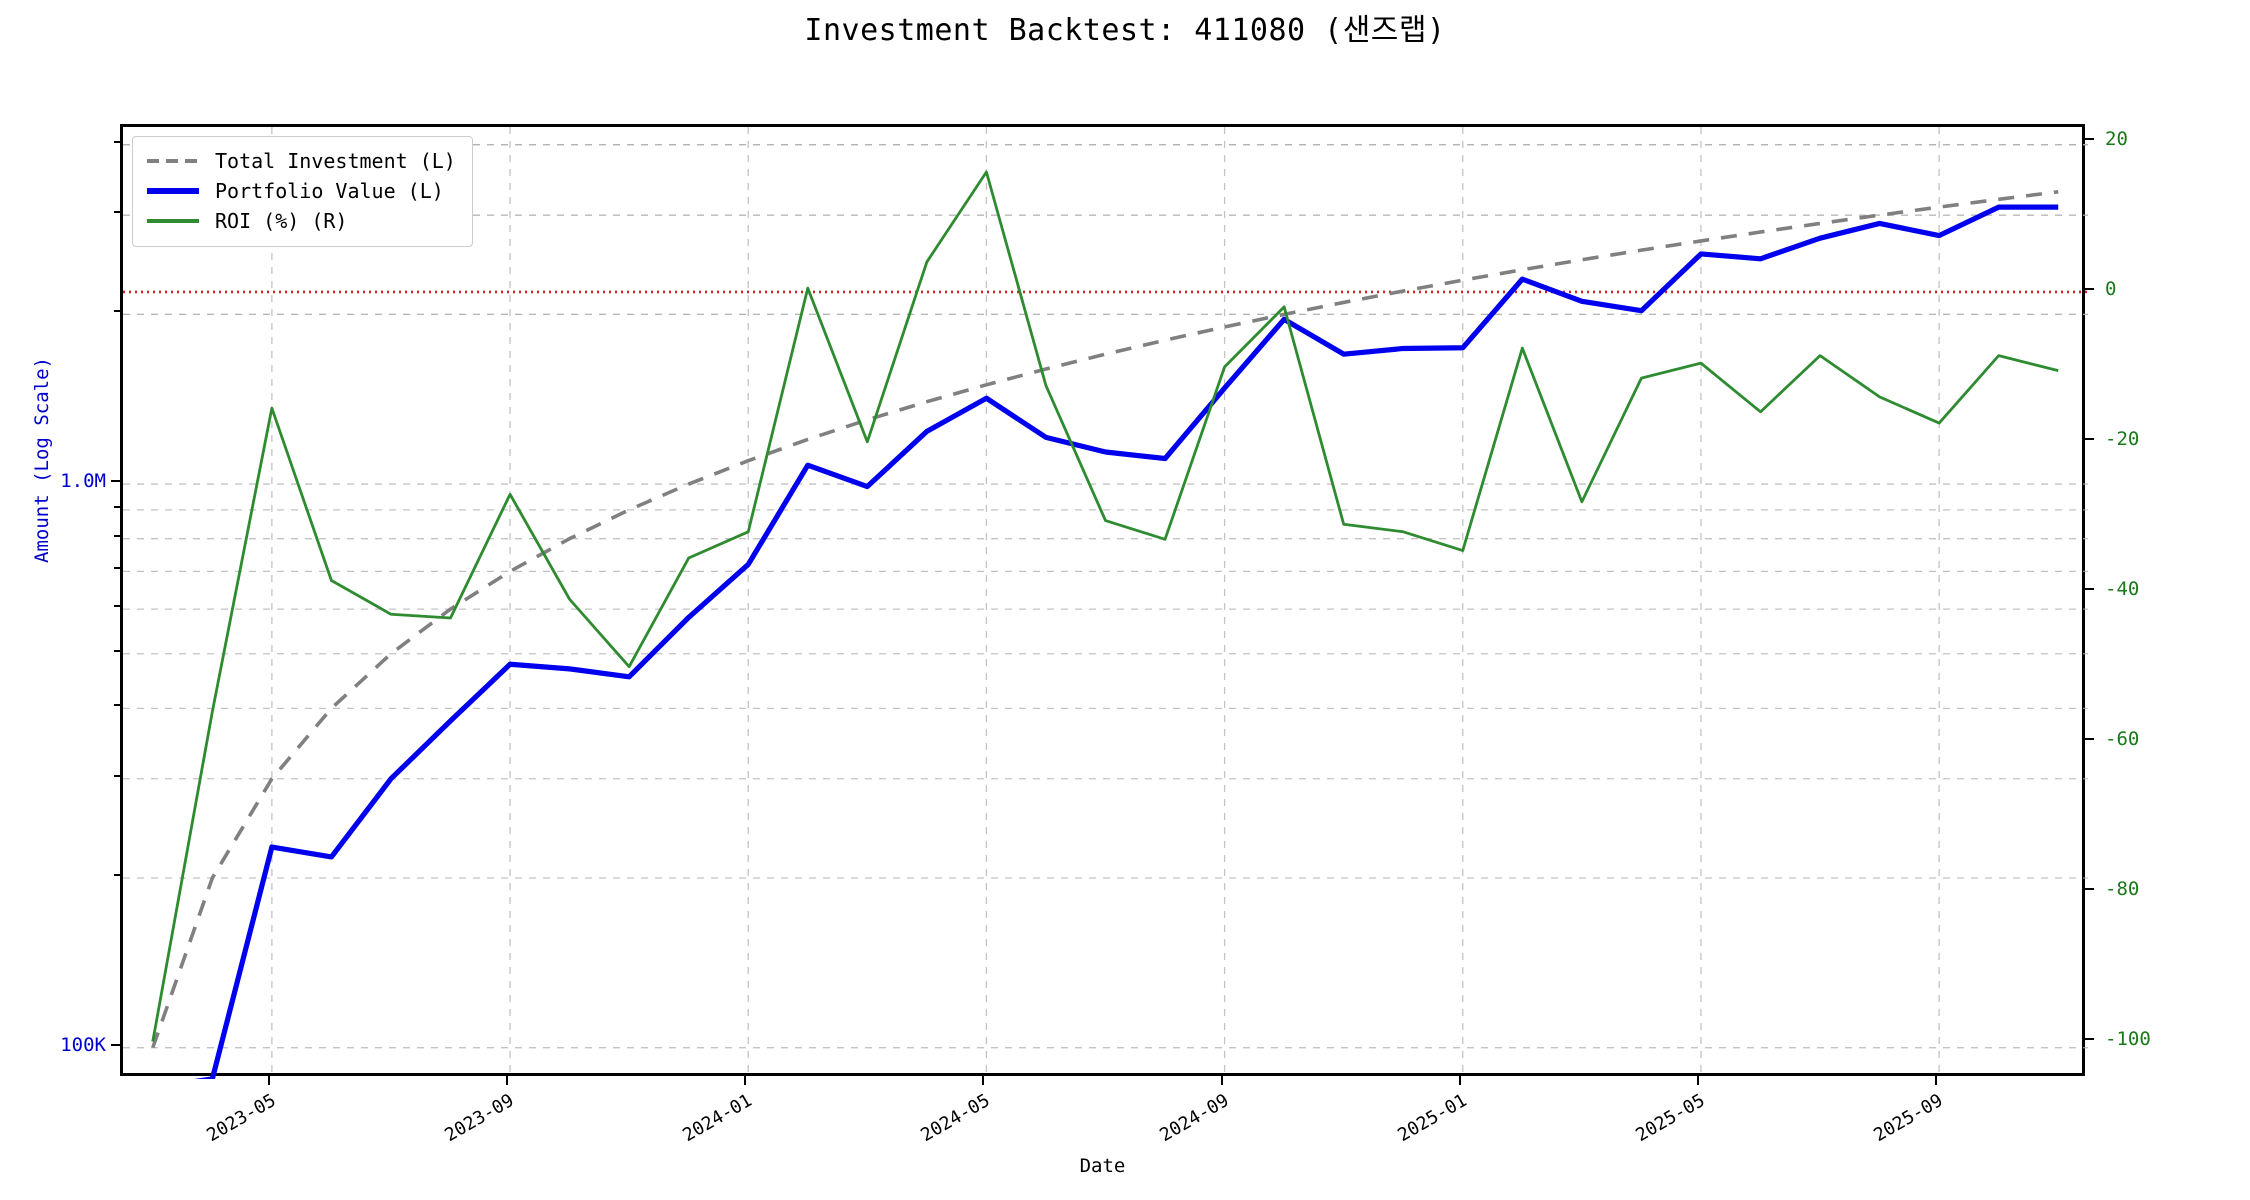 This screenshot has width=2250, height=1200. What do you see at coordinates (1102, 1166) in the screenshot?
I see `x-axis-label: Date` at bounding box center [1102, 1166].